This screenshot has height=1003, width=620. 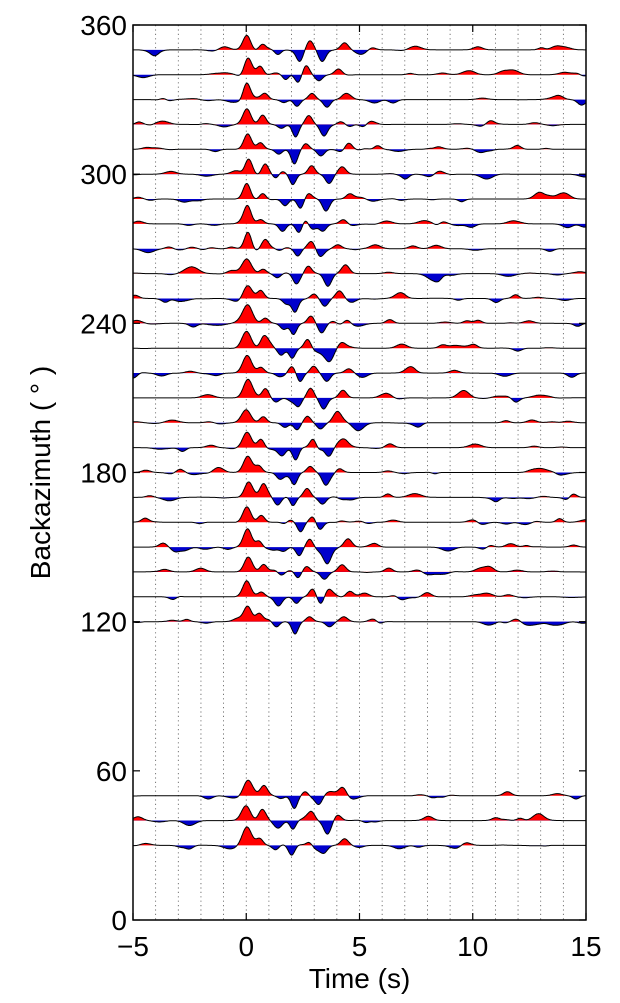 I want to click on y-axis-label: Backazimuth ( ° ), so click(x=40, y=472).